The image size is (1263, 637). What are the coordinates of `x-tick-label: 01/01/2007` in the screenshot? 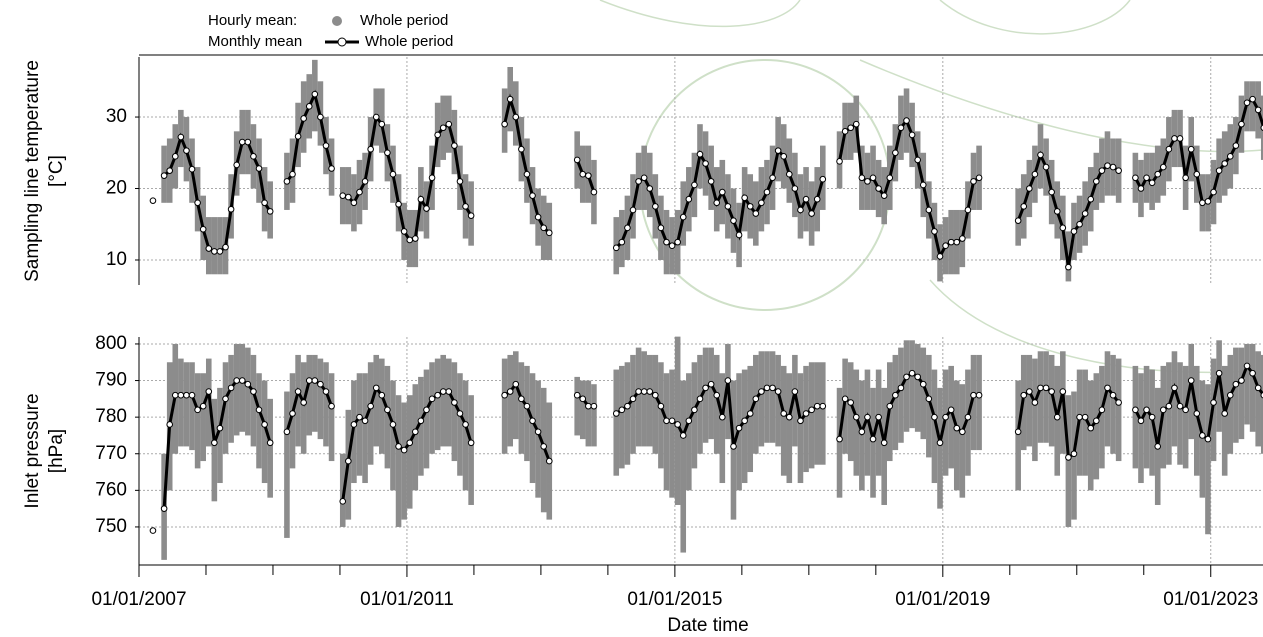 It's located at (138, 599).